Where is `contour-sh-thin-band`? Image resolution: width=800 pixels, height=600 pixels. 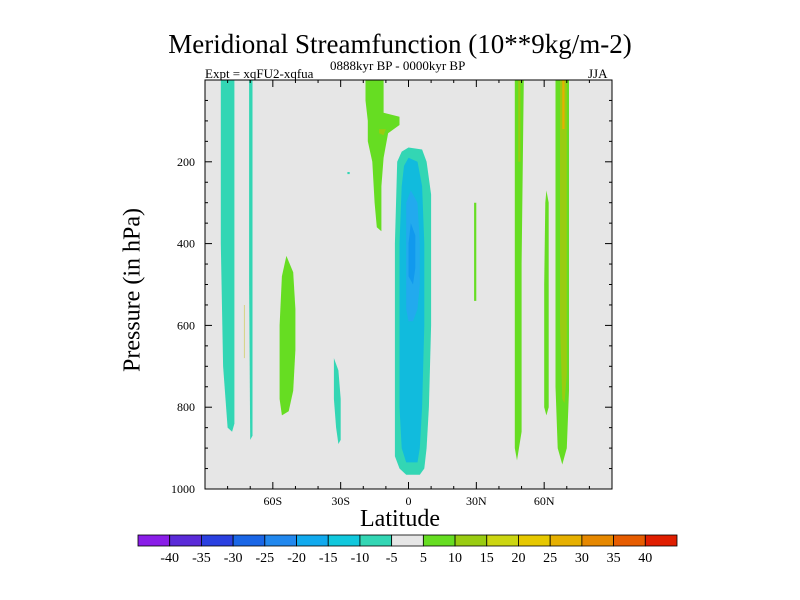 contour-sh-thin-band is located at coordinates (251, 260).